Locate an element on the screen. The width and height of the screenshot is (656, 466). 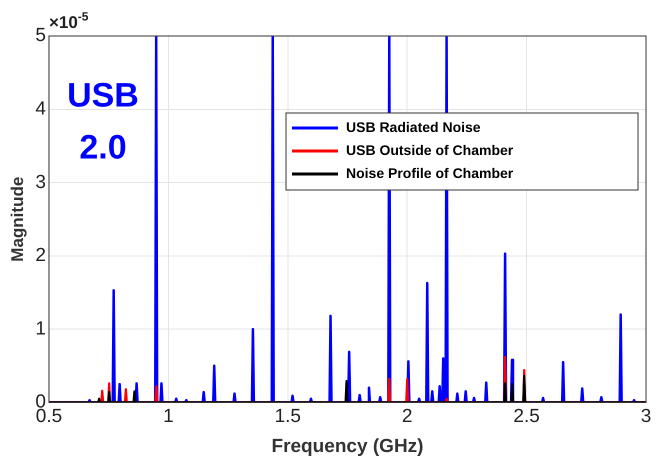
legend-label: Noise Profile of Chamber is located at coordinates (430, 172).